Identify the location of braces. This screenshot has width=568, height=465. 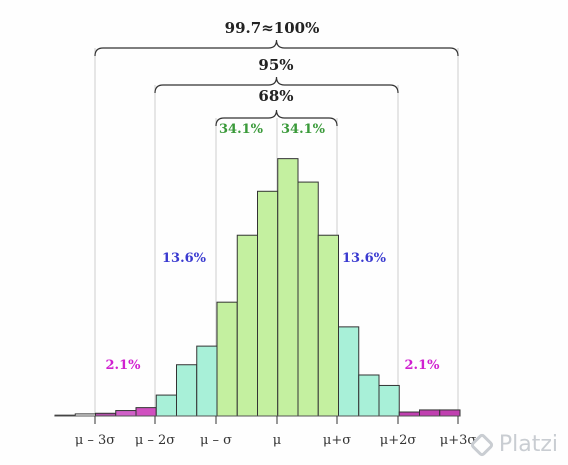
(276, 83).